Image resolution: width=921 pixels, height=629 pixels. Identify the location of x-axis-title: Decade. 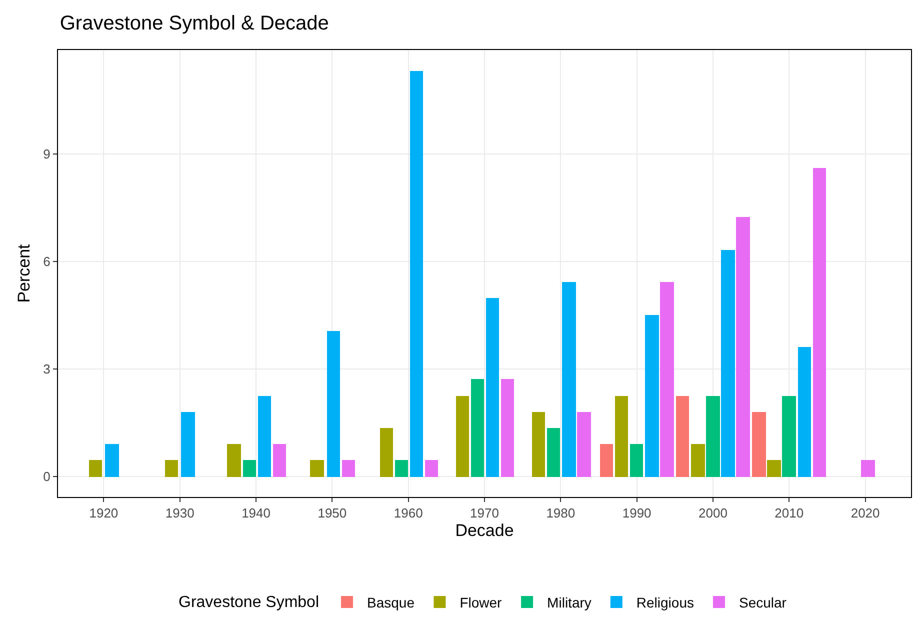
(484, 530).